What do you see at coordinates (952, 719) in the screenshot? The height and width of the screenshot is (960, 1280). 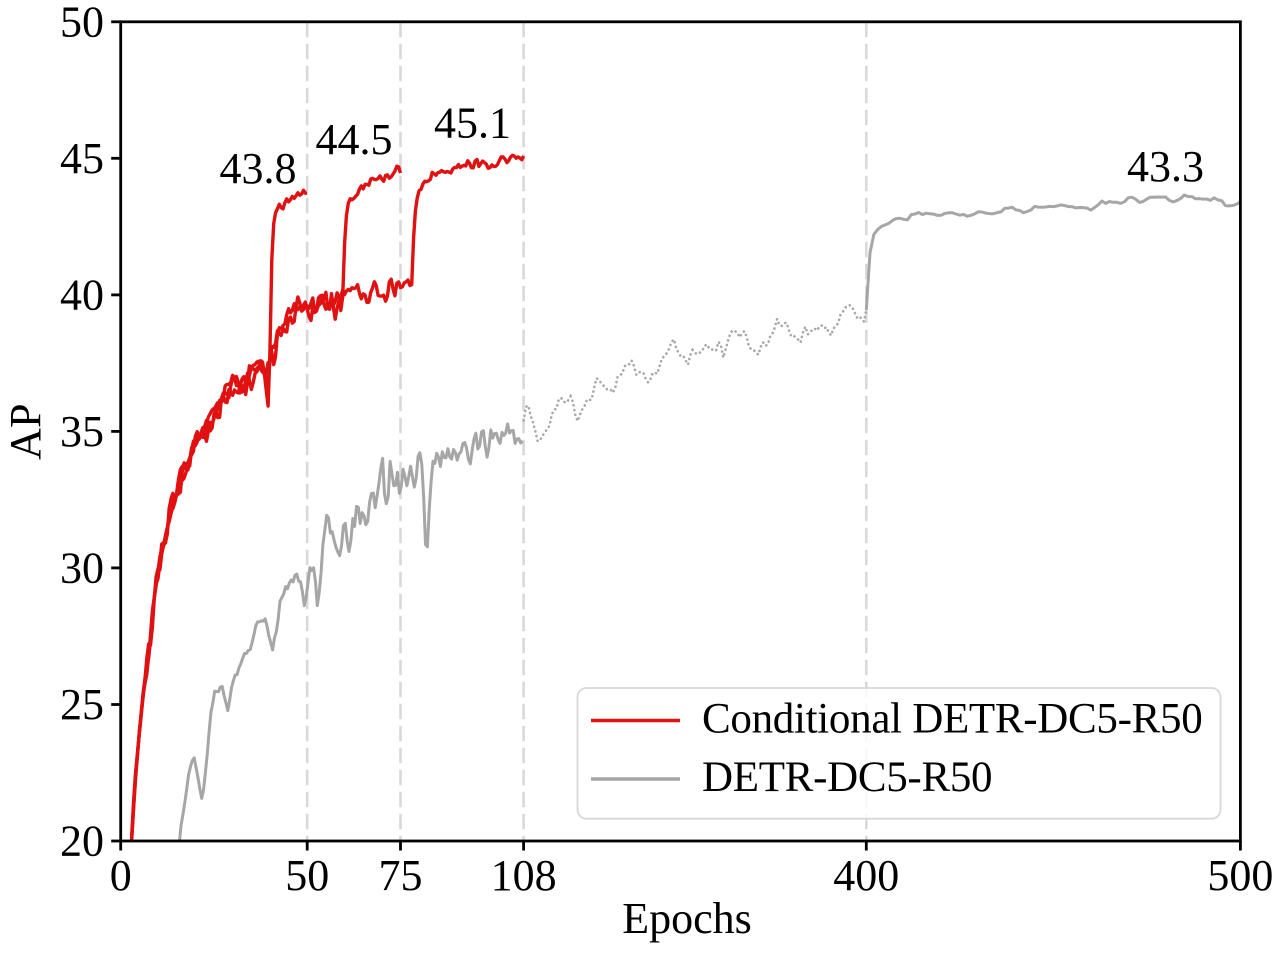 I see `svg-text: Conditional DETR-DC5-R50` at bounding box center [952, 719].